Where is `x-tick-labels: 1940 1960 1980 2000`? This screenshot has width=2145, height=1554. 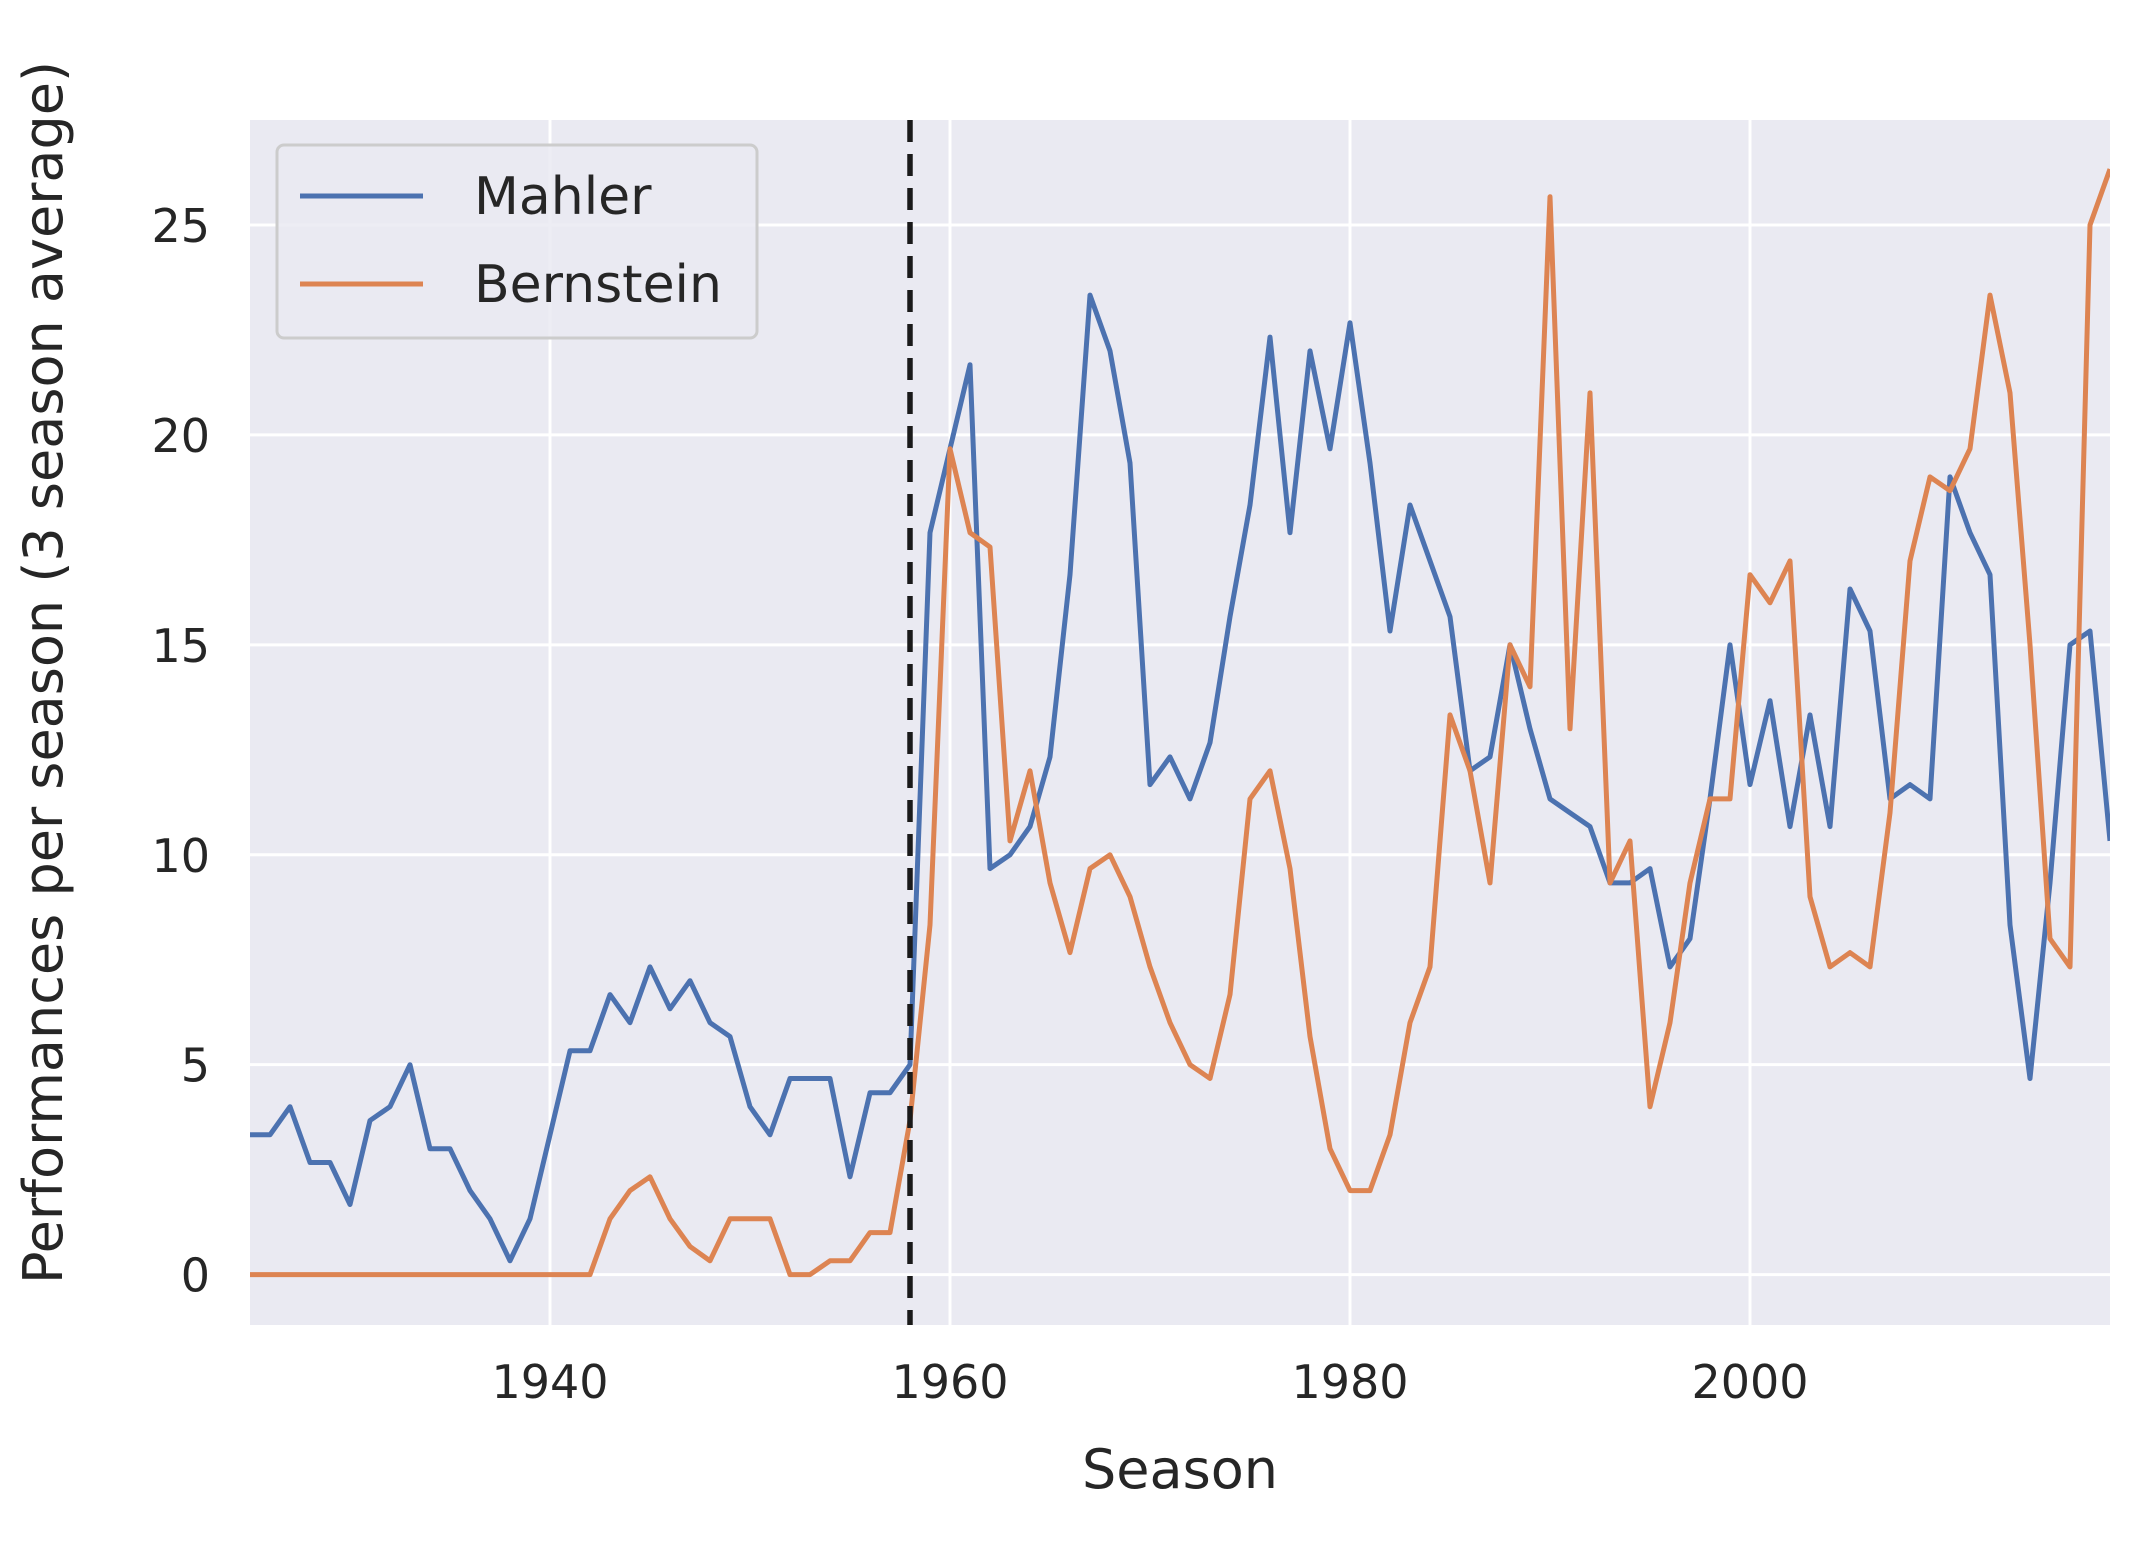
x-tick-labels: 1940 1960 1980 2000 is located at coordinates (1149, 1382).